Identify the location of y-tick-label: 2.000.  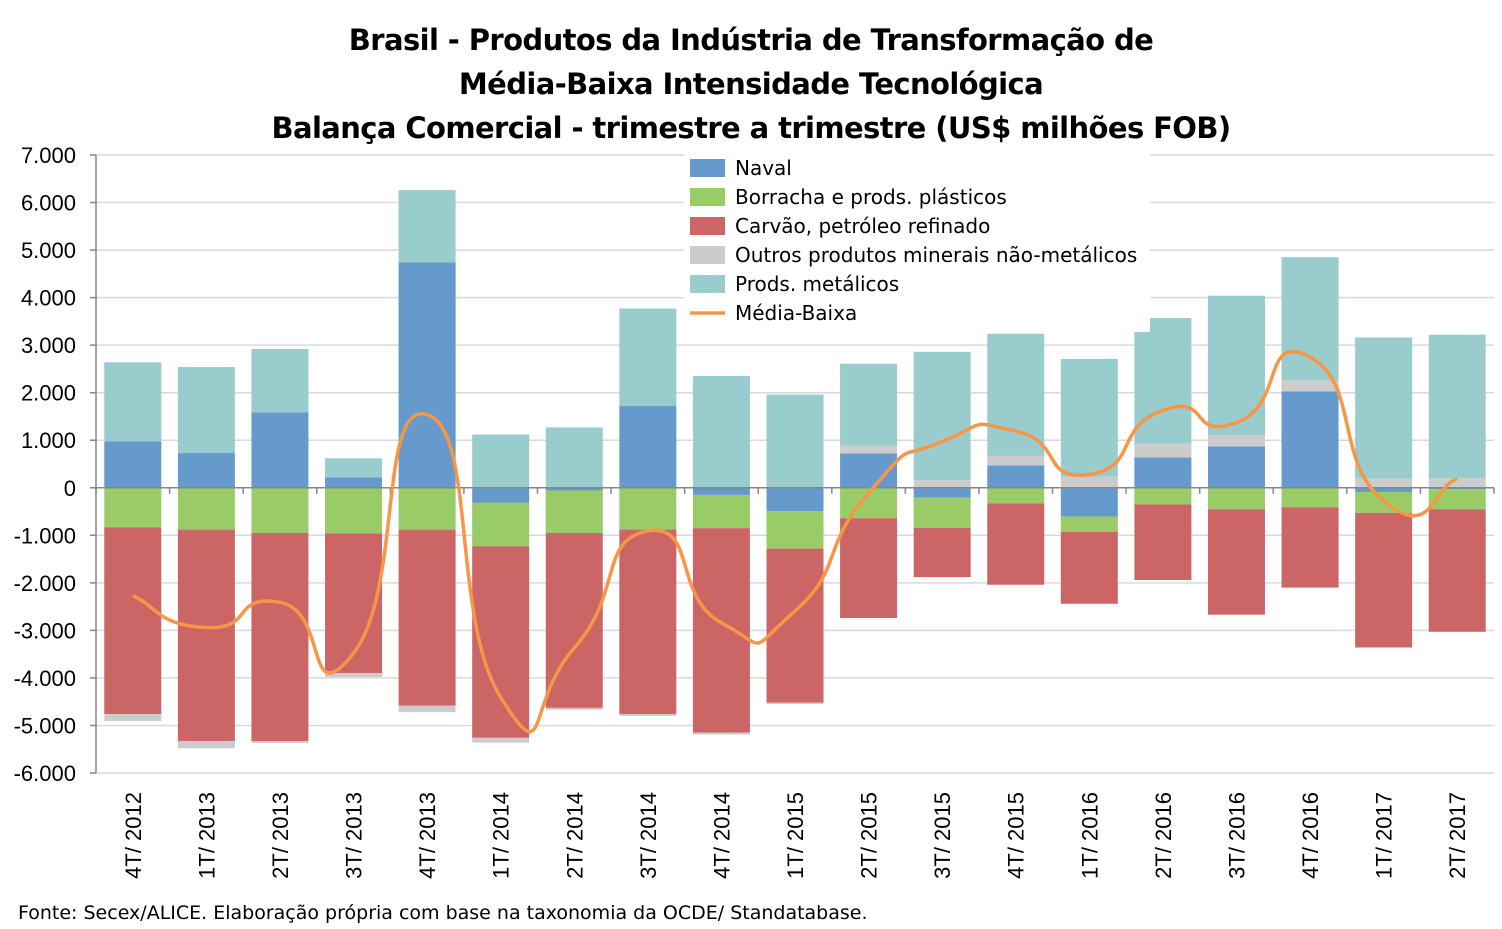
(48, 393).